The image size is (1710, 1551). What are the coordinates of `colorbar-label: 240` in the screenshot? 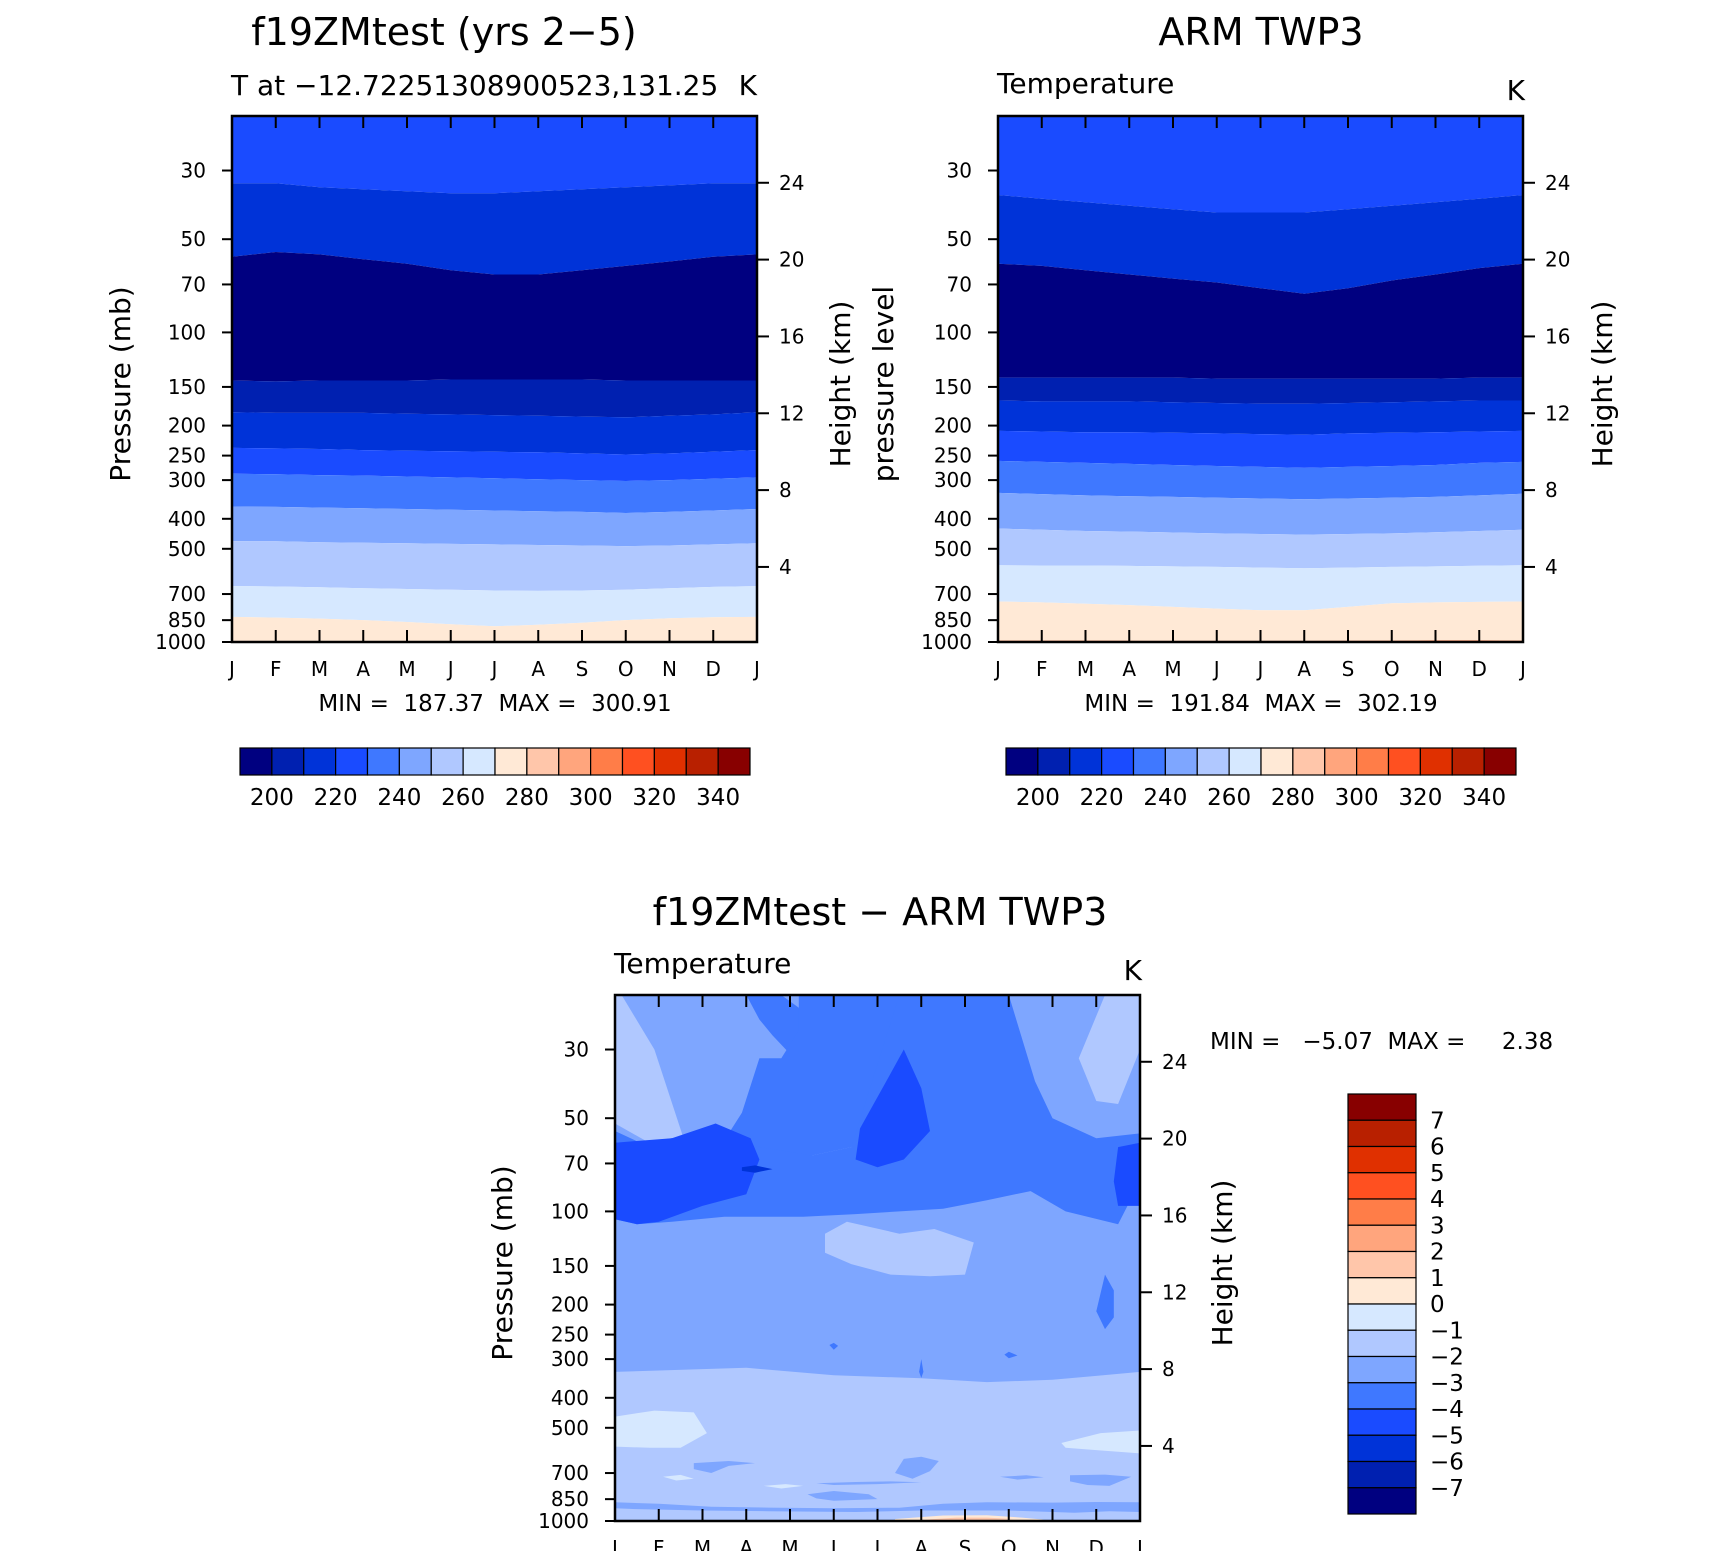 It's located at (1165, 798).